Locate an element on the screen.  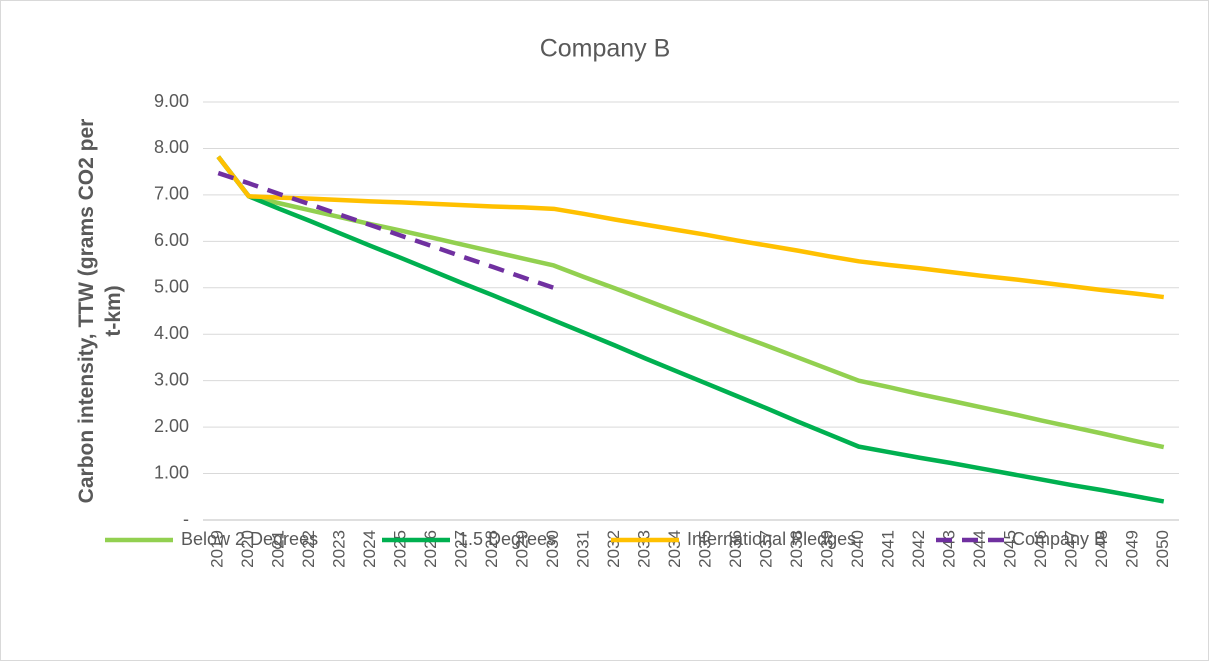
y-tick-label: - is located at coordinates (186, 519).